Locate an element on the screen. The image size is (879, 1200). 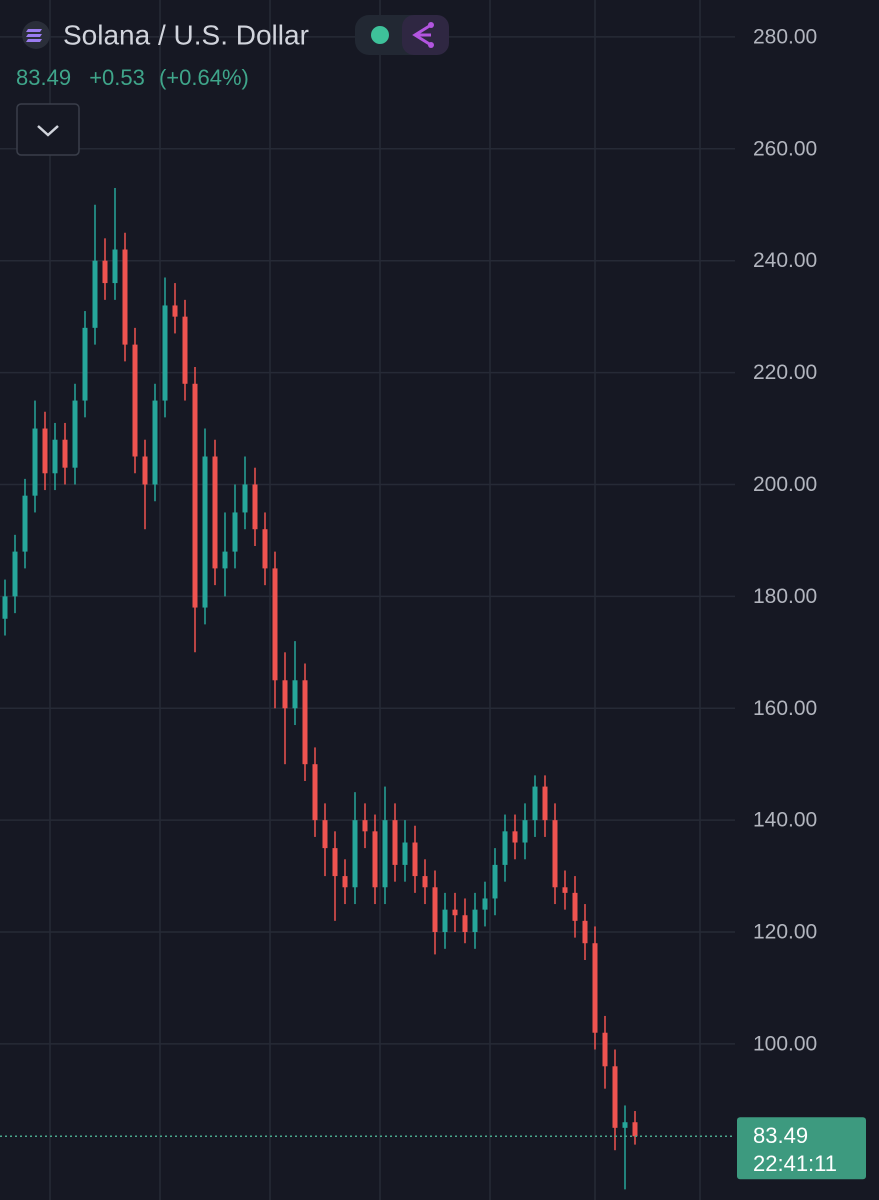
price-tag-value: 83.49 is located at coordinates (780, 1135).